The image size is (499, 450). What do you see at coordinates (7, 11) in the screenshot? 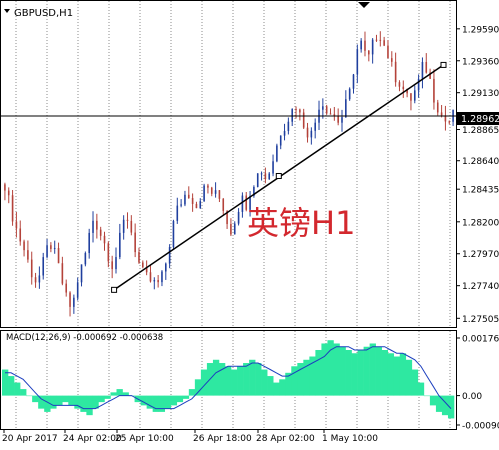
I see `dropdown-arrow-icon` at bounding box center [7, 11].